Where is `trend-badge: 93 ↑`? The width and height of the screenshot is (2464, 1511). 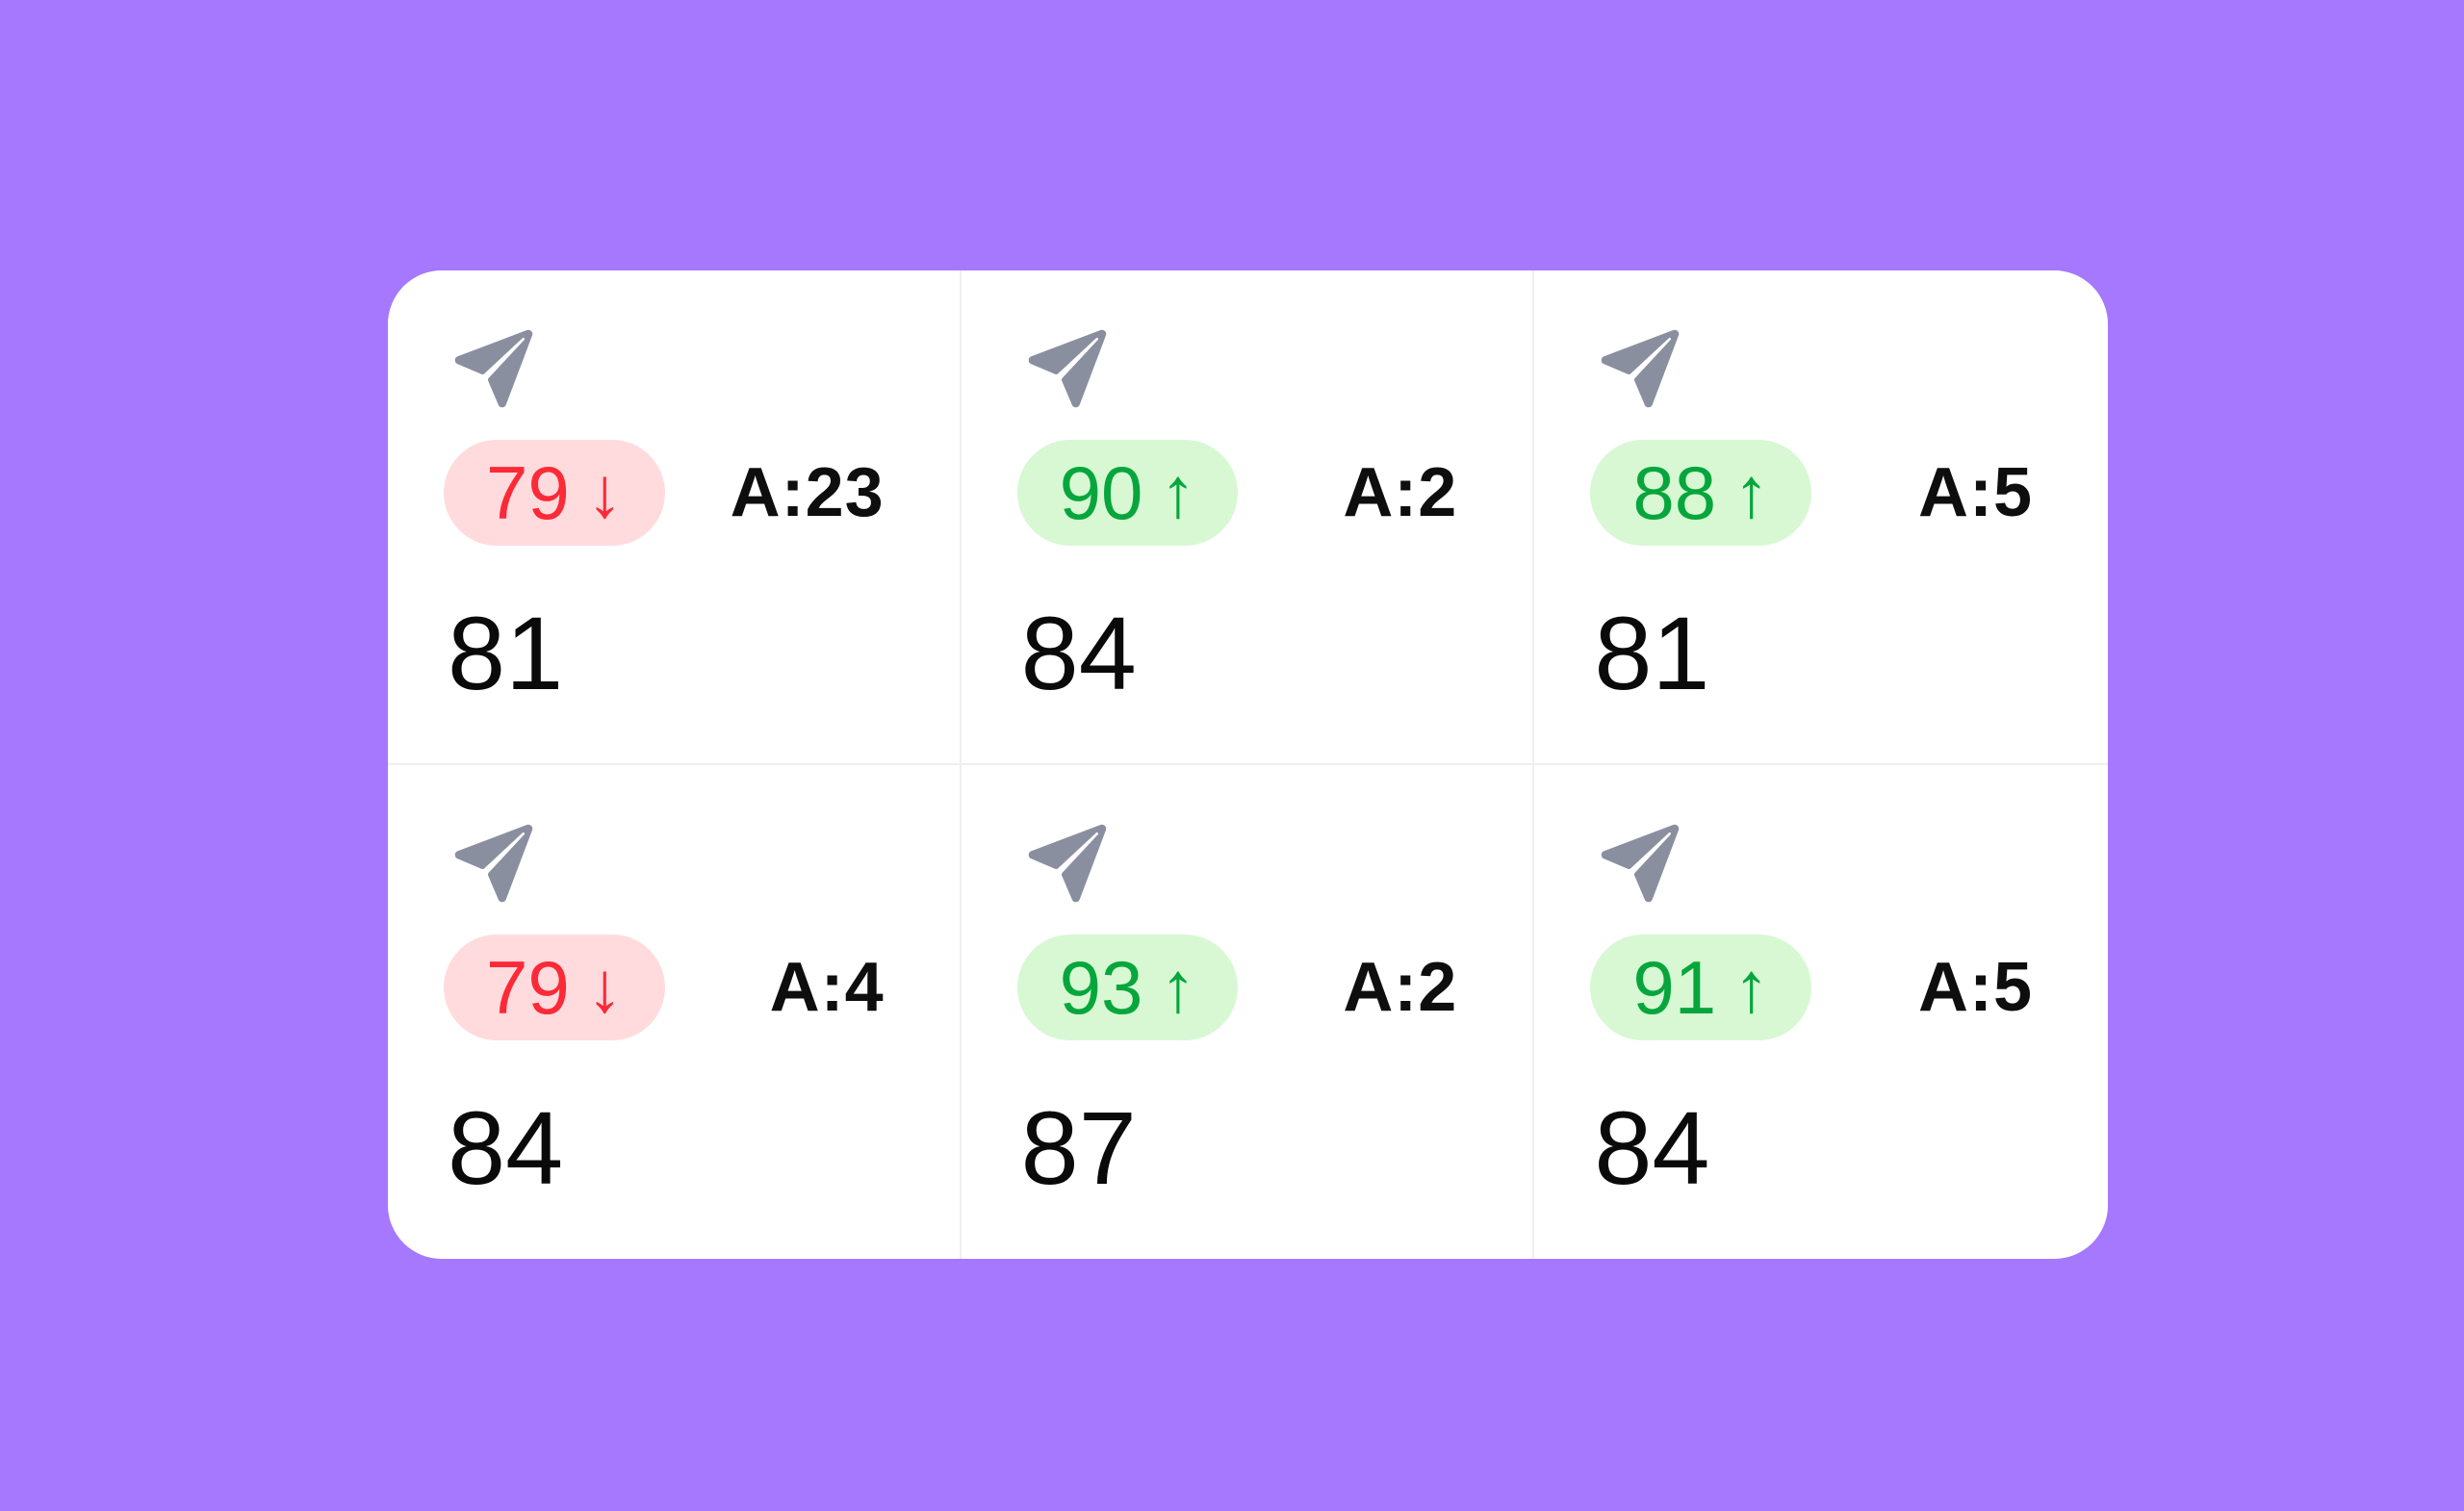 trend-badge: 93 ↑ is located at coordinates (1127, 987).